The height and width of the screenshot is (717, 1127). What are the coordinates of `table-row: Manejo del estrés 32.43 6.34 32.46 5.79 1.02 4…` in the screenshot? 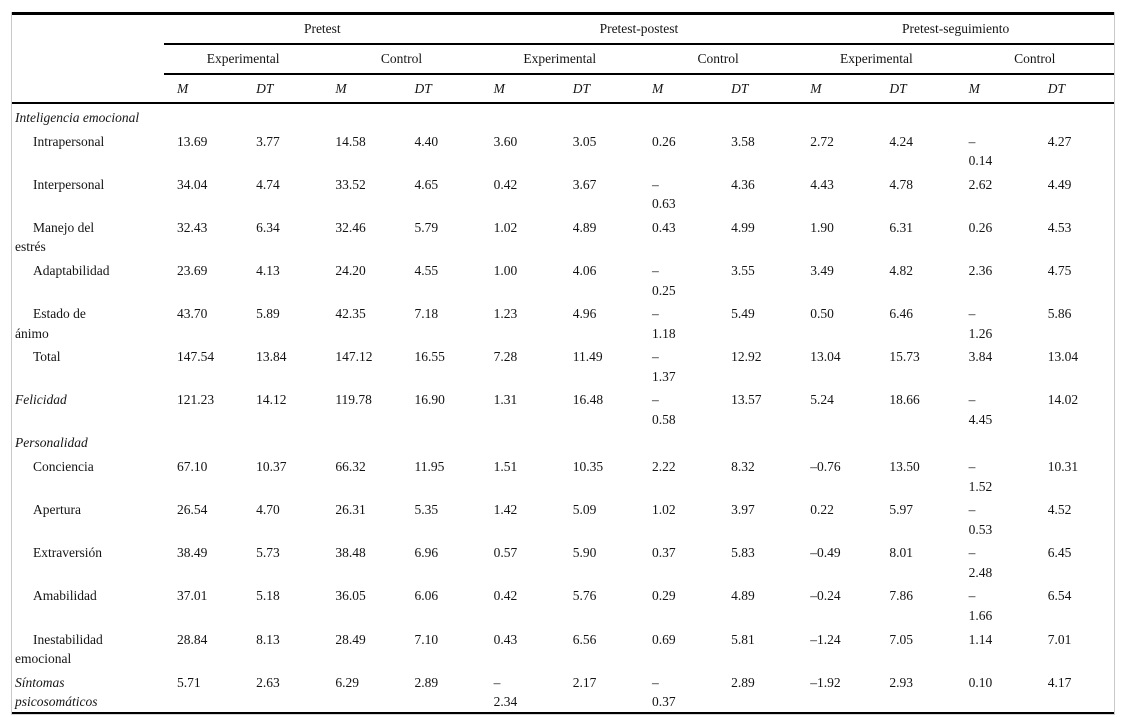 It's located at (563, 235).